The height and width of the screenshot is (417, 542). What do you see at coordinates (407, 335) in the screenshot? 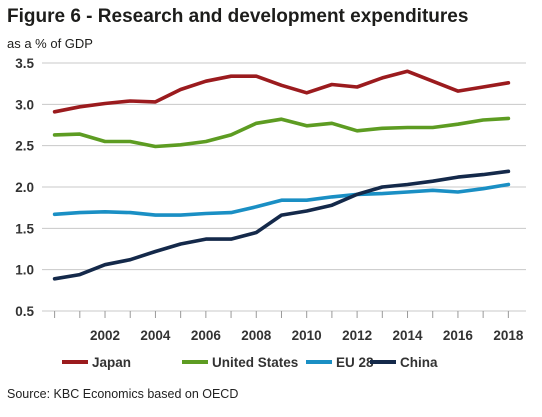
I see `x-tick-label: 2014` at bounding box center [407, 335].